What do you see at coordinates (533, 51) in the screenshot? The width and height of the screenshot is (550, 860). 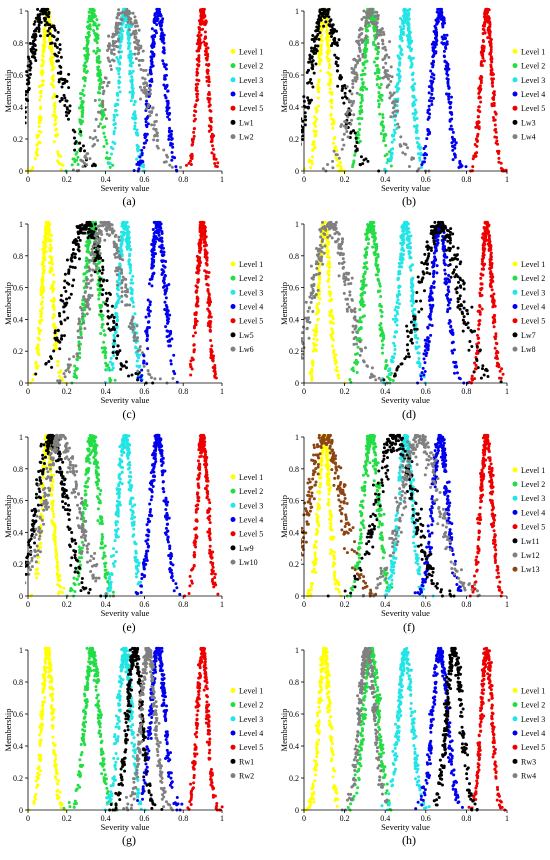 I see `legend-label: Level 1` at bounding box center [533, 51].